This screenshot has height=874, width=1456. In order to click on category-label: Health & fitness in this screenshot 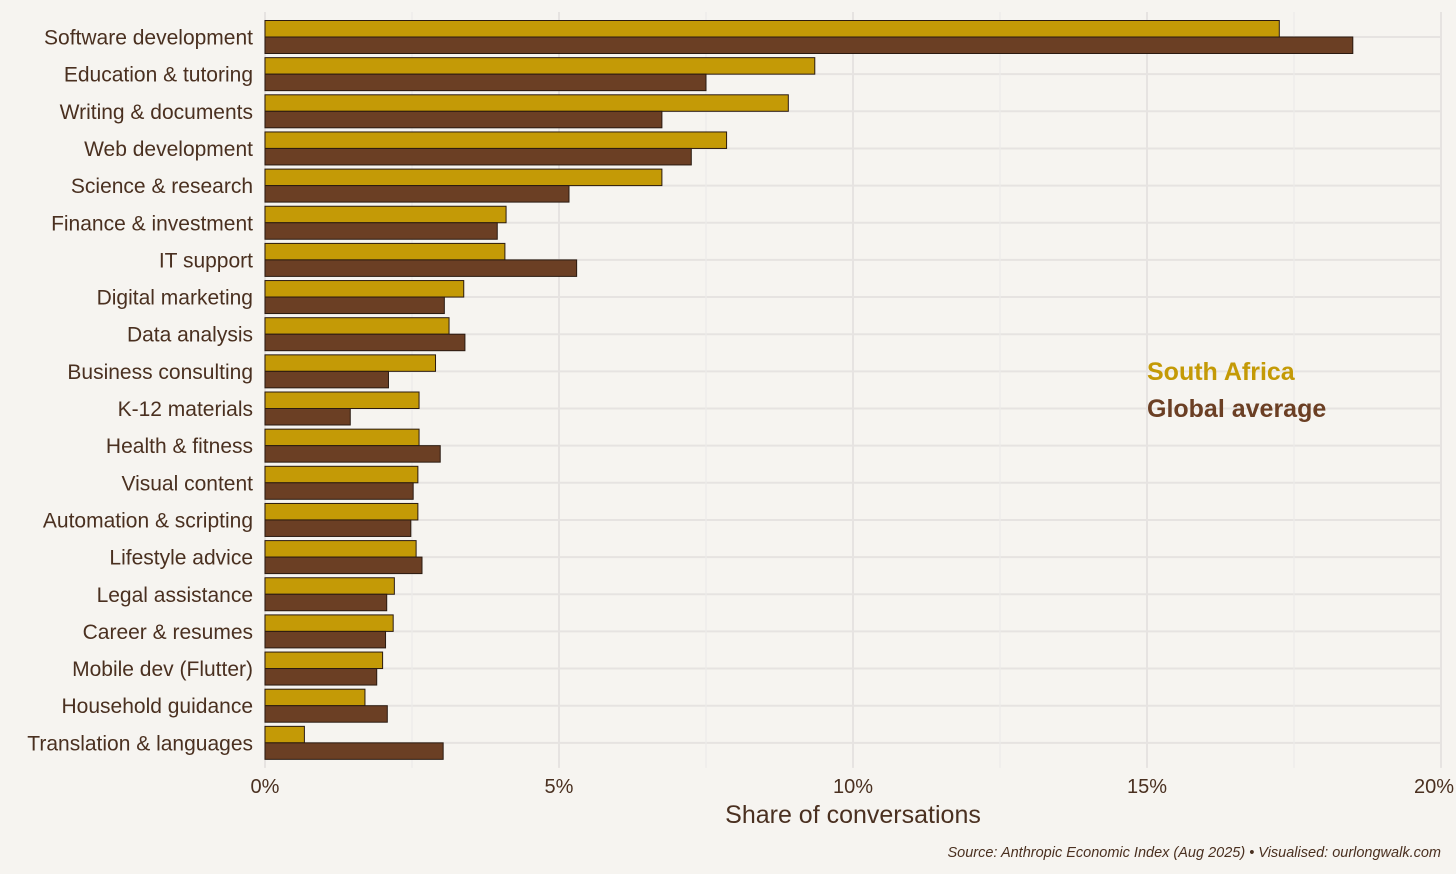, I will do `click(179, 446)`.